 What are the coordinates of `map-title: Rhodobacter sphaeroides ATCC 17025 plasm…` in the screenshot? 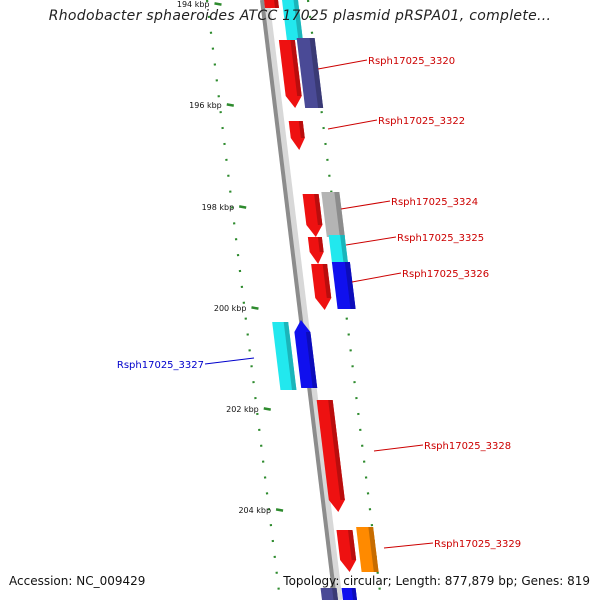 It's located at (300, 16).